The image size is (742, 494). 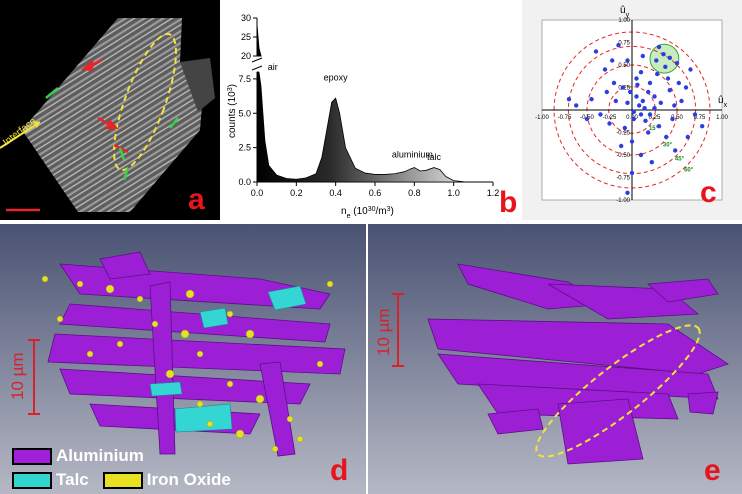 What do you see at coordinates (367, 213) in the screenshot?
I see `x-axis-label: ne (1030/m3)` at bounding box center [367, 213].